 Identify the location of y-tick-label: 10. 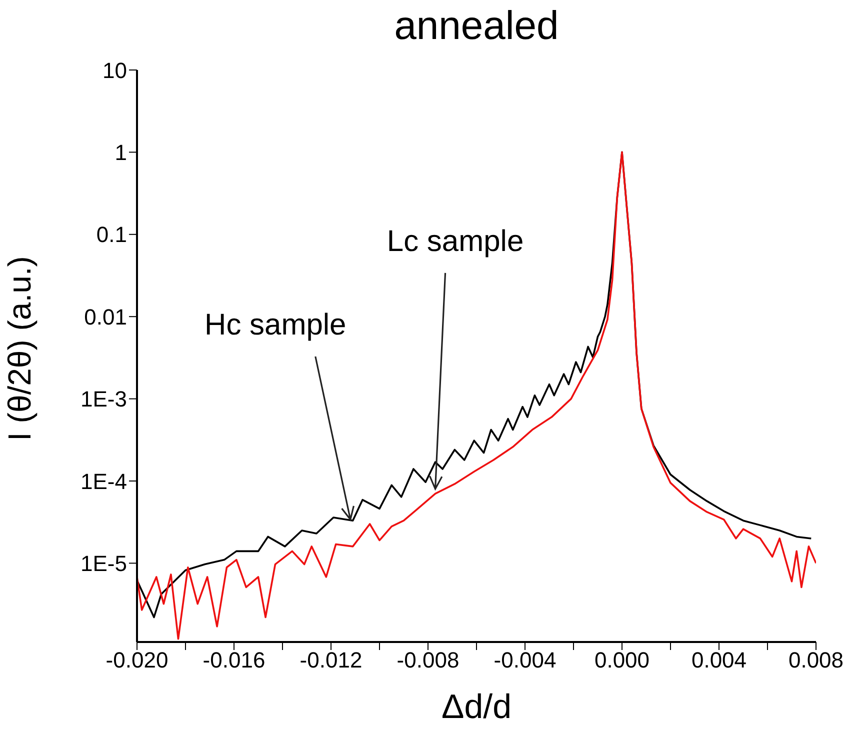
(114, 70).